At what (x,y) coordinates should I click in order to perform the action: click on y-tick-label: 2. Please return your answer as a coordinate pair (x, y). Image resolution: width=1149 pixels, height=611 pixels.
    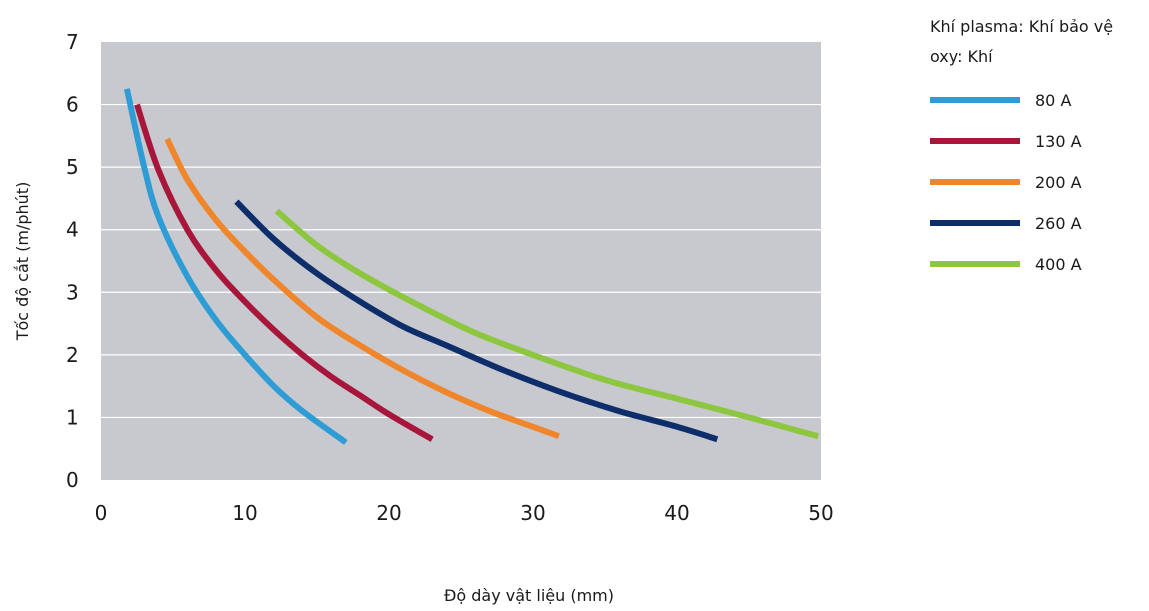
    Looking at the image, I should click on (72, 355).